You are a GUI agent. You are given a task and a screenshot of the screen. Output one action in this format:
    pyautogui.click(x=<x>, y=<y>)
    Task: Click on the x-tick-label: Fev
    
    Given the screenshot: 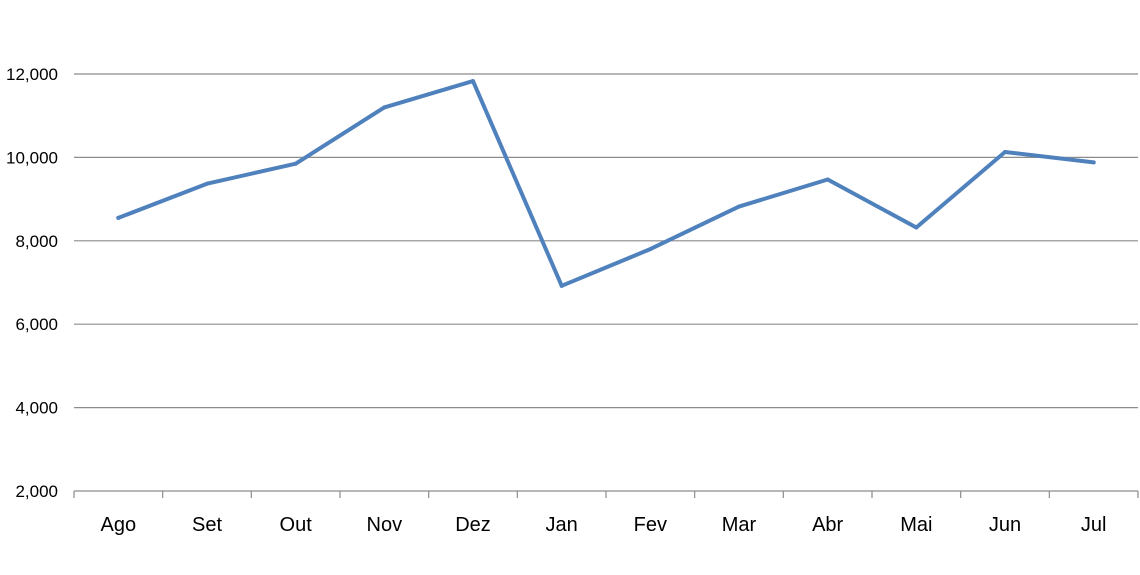 What is the action you would take?
    pyautogui.click(x=650, y=525)
    